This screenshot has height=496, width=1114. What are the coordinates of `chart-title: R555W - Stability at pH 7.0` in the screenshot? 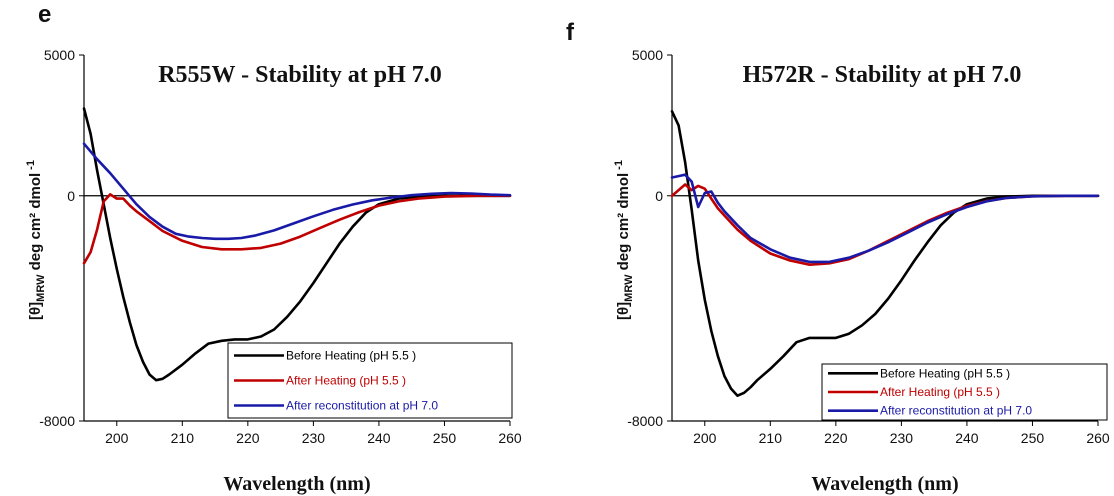 It's located at (300, 75).